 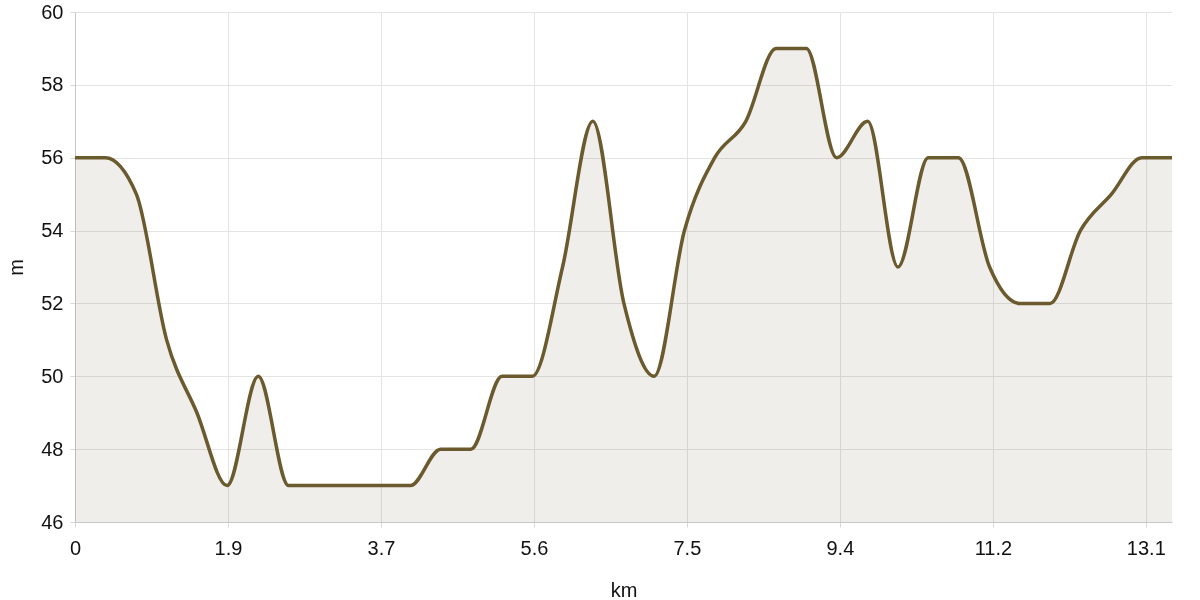 What do you see at coordinates (993, 547) in the screenshot?
I see `x-tick-label: 11.2` at bounding box center [993, 547].